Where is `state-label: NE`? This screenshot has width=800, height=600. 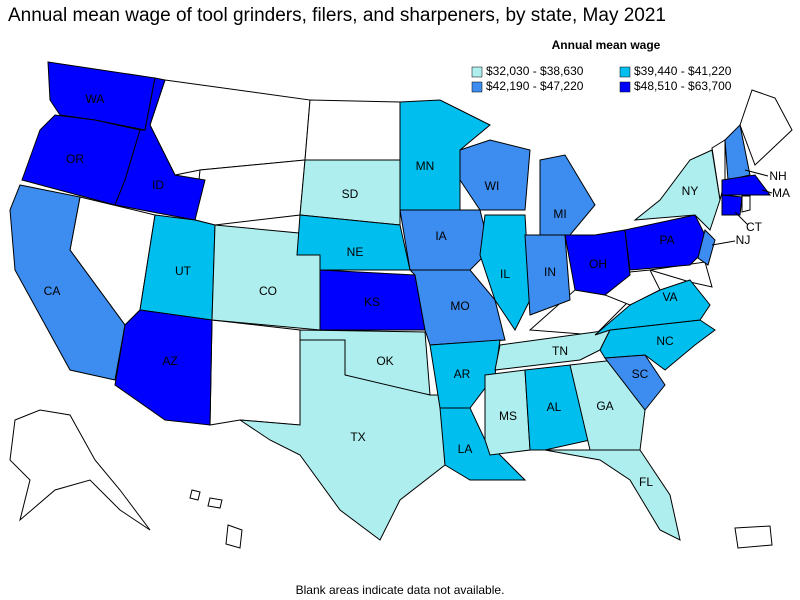
state-label: NE is located at coordinates (355, 252).